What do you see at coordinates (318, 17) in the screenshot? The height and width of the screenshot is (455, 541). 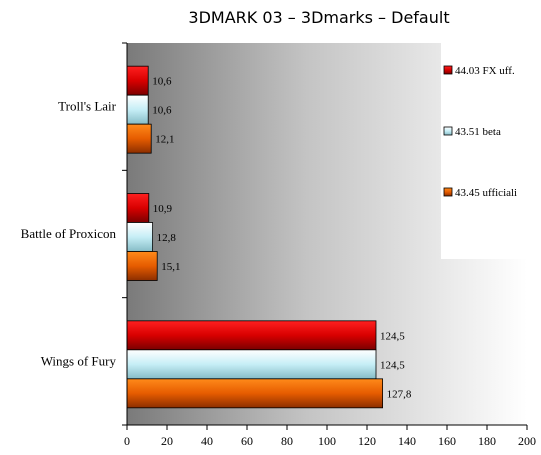 I see `chart-title: 3DMARK 03 – 3Dmarks – Default` at bounding box center [318, 17].